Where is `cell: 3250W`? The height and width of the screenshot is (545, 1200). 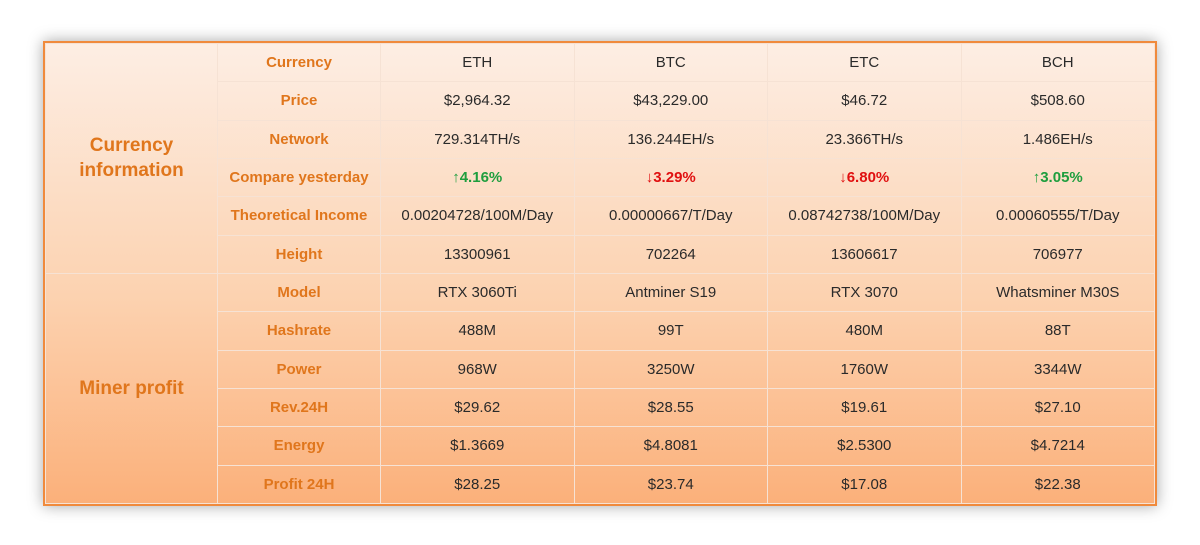
cell: 3250W is located at coordinates (670, 369).